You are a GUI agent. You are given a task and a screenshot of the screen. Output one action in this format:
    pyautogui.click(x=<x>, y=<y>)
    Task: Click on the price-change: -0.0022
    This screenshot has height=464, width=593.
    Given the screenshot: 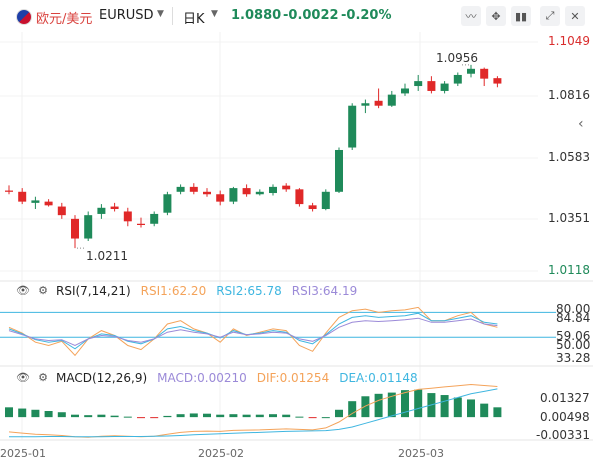 What is the action you would take?
    pyautogui.click(x=311, y=15)
    